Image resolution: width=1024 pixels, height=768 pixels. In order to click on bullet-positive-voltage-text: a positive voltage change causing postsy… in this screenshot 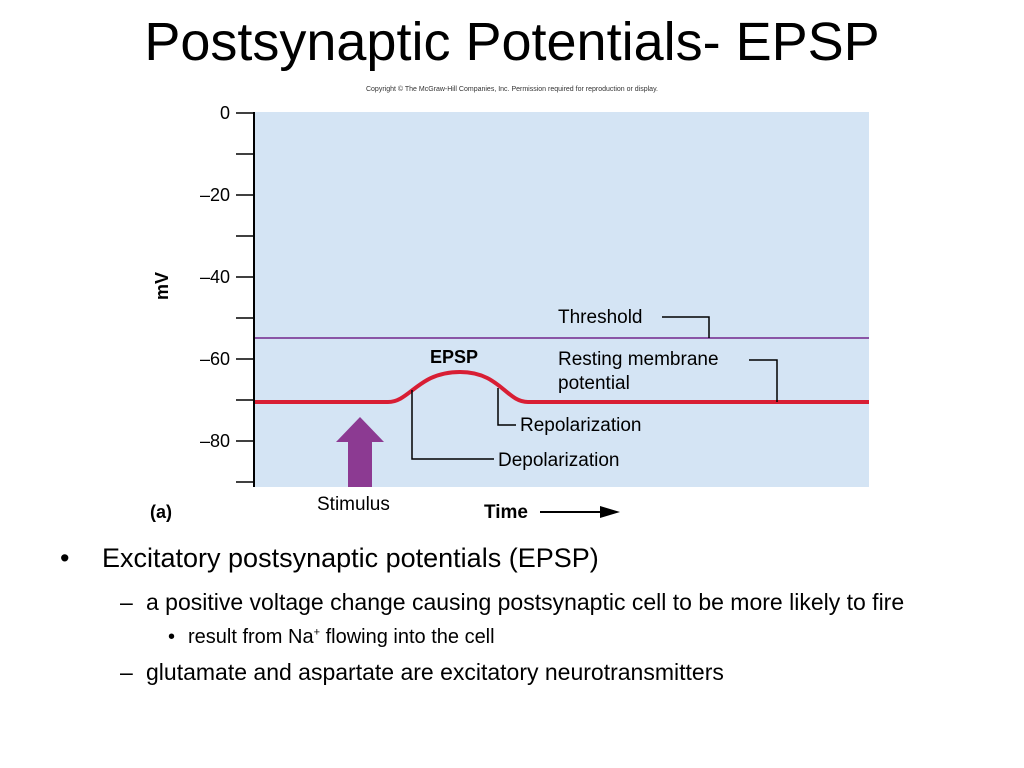, I will do `click(525, 602)`.